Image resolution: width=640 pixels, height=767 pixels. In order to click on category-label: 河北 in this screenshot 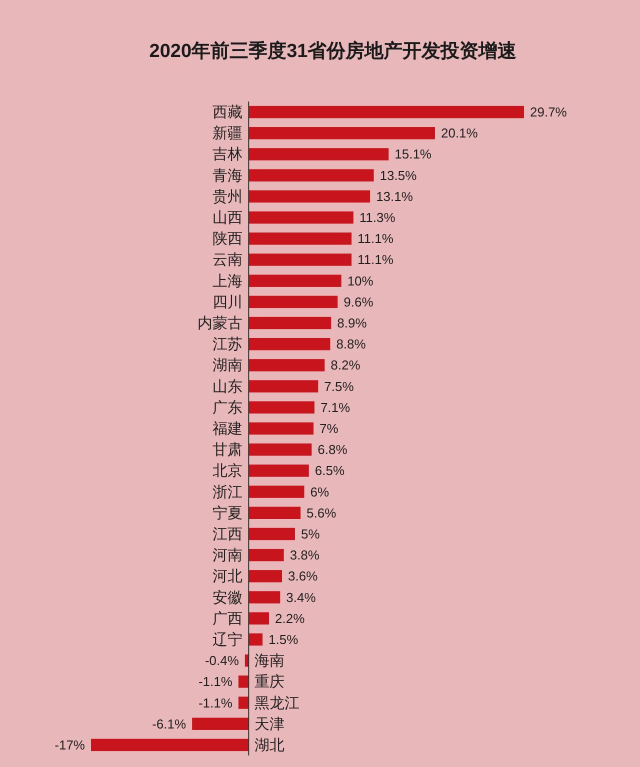, I will do `click(227, 577)`.